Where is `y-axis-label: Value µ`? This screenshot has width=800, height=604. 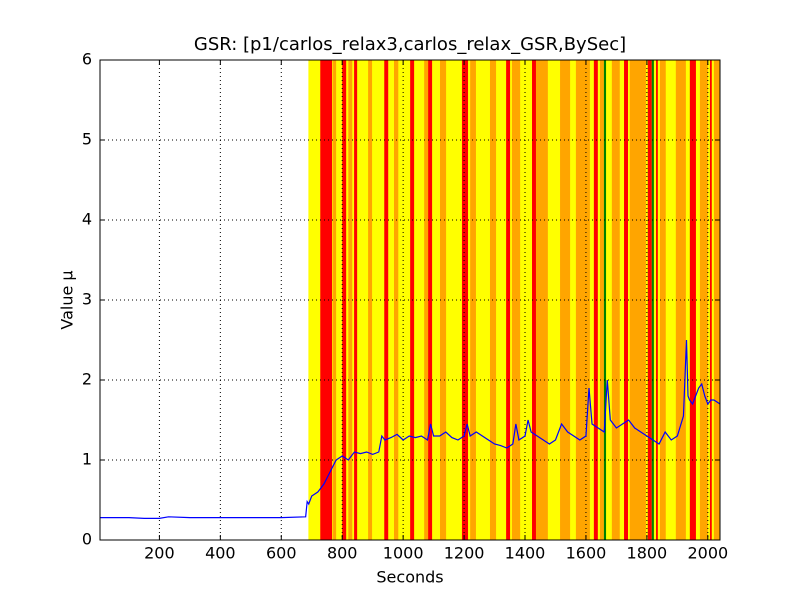 y-axis-label: Value µ is located at coordinates (67, 299).